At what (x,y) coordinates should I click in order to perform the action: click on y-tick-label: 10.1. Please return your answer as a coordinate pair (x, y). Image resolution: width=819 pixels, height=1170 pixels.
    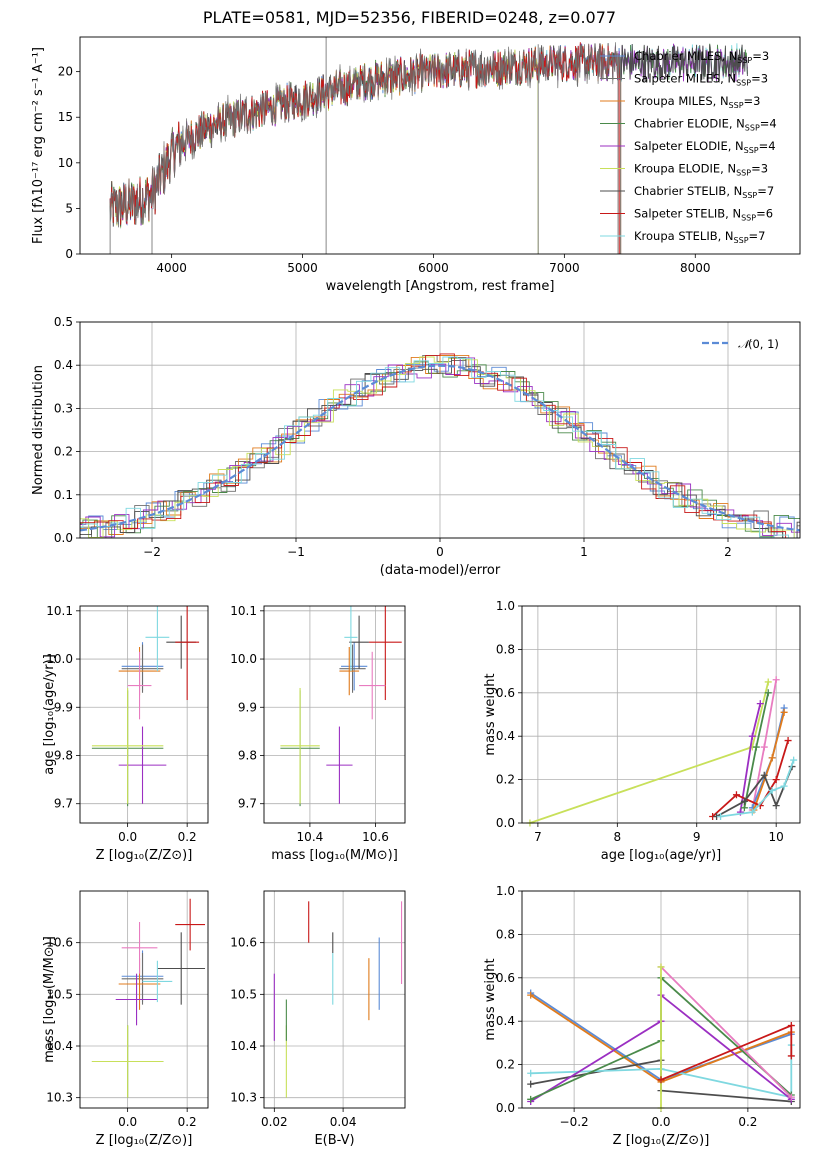
    Looking at the image, I should click on (243, 611).